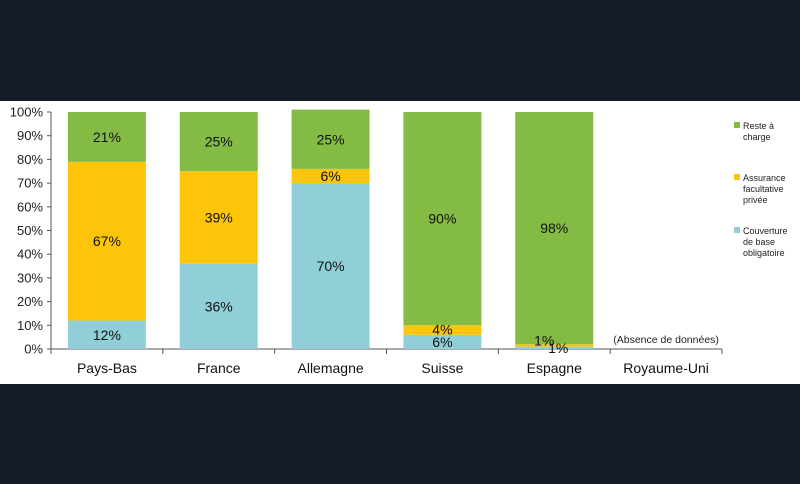 This screenshot has width=800, height=484. What do you see at coordinates (30, 254) in the screenshot?
I see `y-tick-label: 40%` at bounding box center [30, 254].